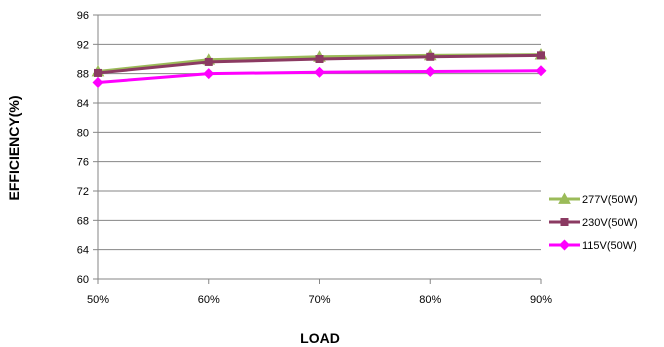  I want to click on legend-entry: 115V(50W), so click(593, 245).